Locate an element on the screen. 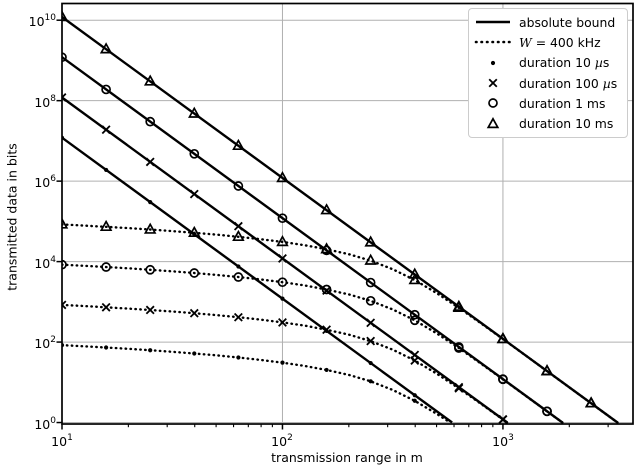  legend-label: duration 1 ms is located at coordinates (562, 103).